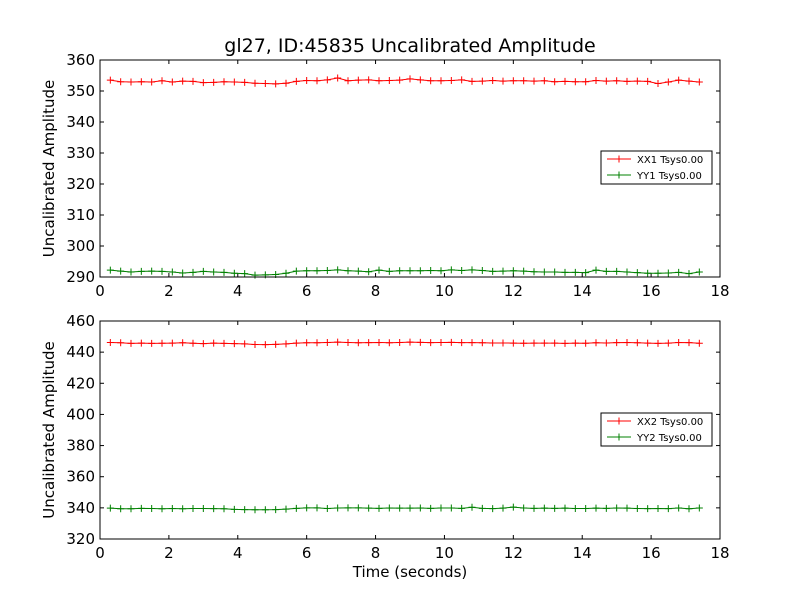 The height and width of the screenshot is (604, 800). I want to click on y-tick-label: 350, so click(80, 91).